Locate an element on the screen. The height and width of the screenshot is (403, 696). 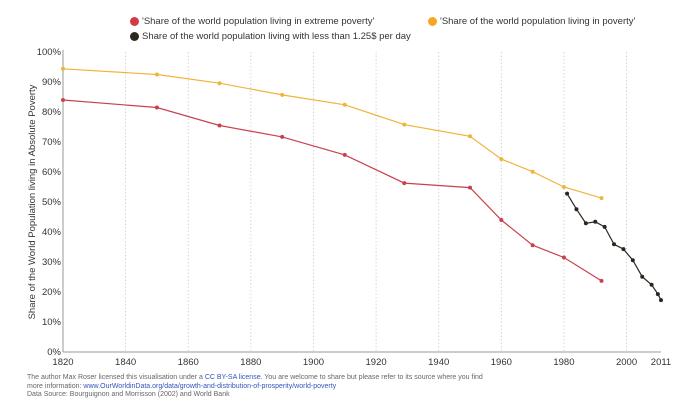
y-tick-label: 30% is located at coordinates (52, 262).